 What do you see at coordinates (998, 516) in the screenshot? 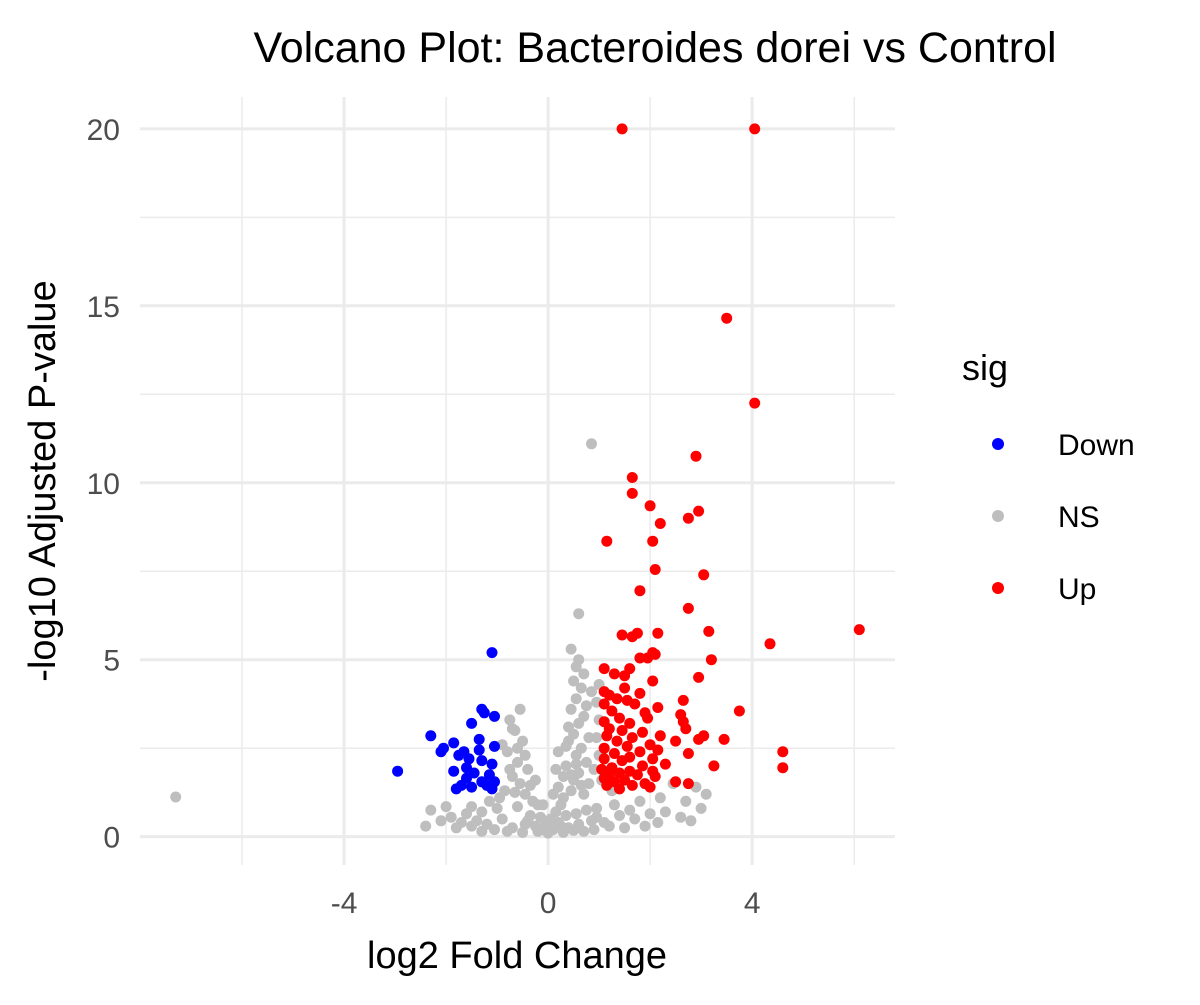
I see `legend-key-ns` at bounding box center [998, 516].